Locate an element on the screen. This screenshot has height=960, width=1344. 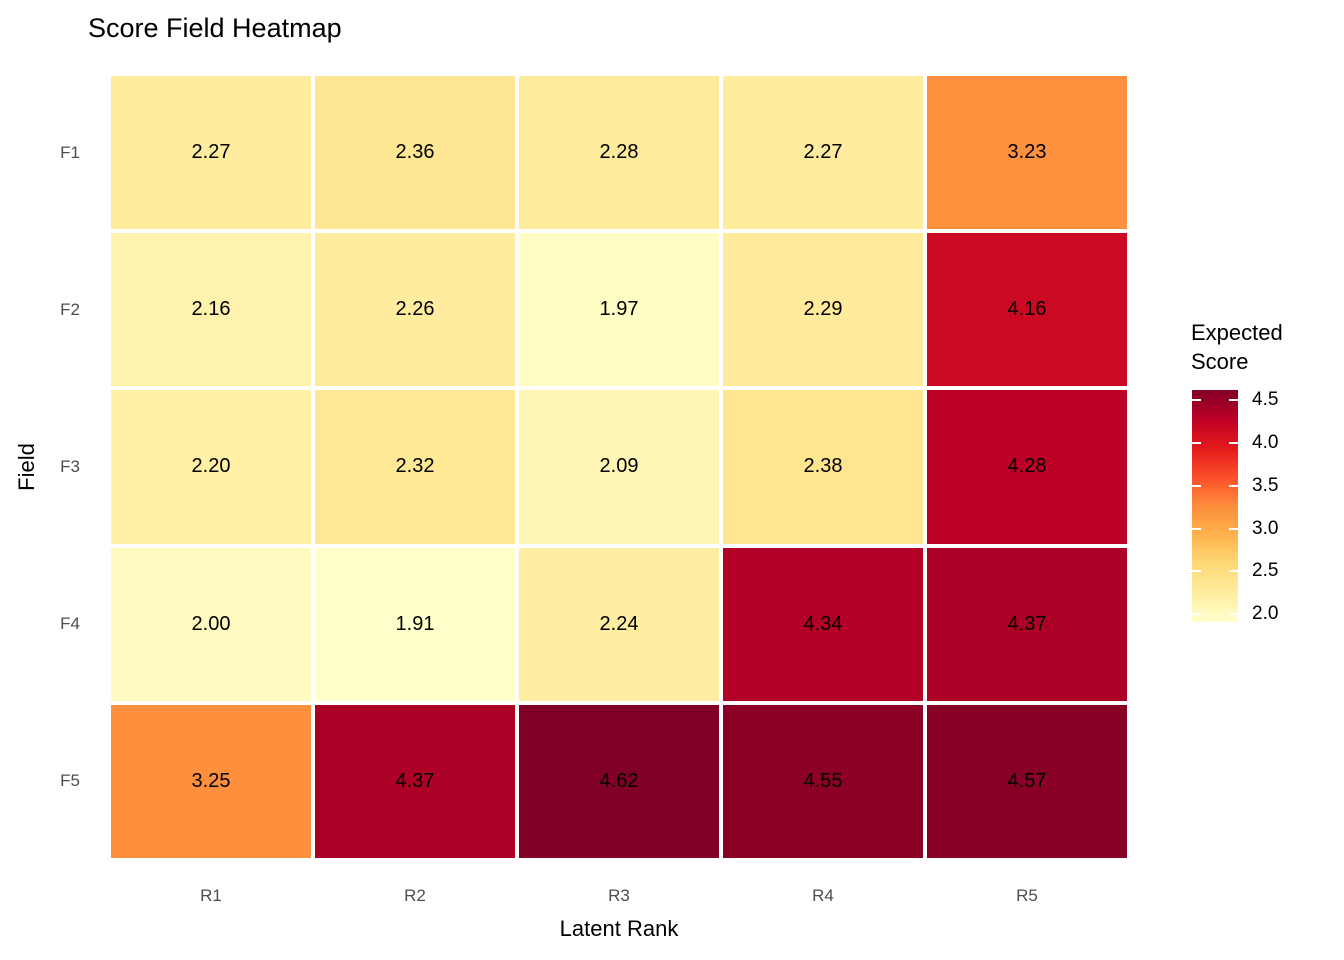
heatmap-cell-F4-R5: 4.37 is located at coordinates (1027, 624).